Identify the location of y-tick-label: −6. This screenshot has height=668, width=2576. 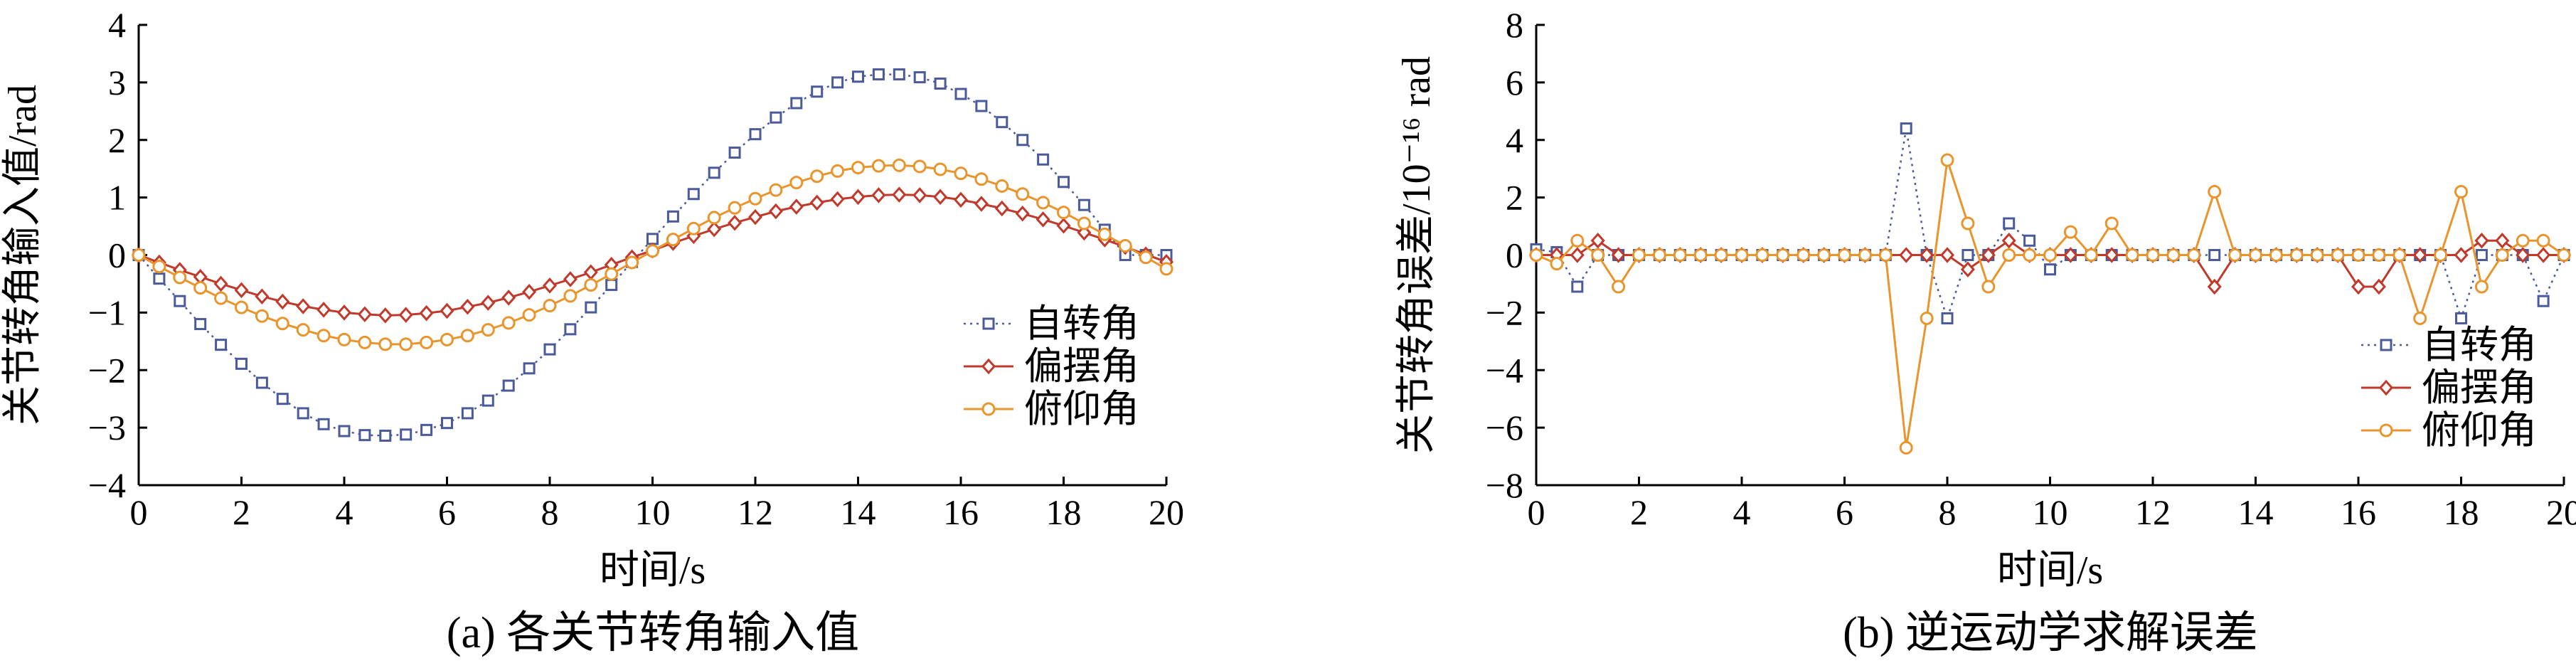
(1504, 427).